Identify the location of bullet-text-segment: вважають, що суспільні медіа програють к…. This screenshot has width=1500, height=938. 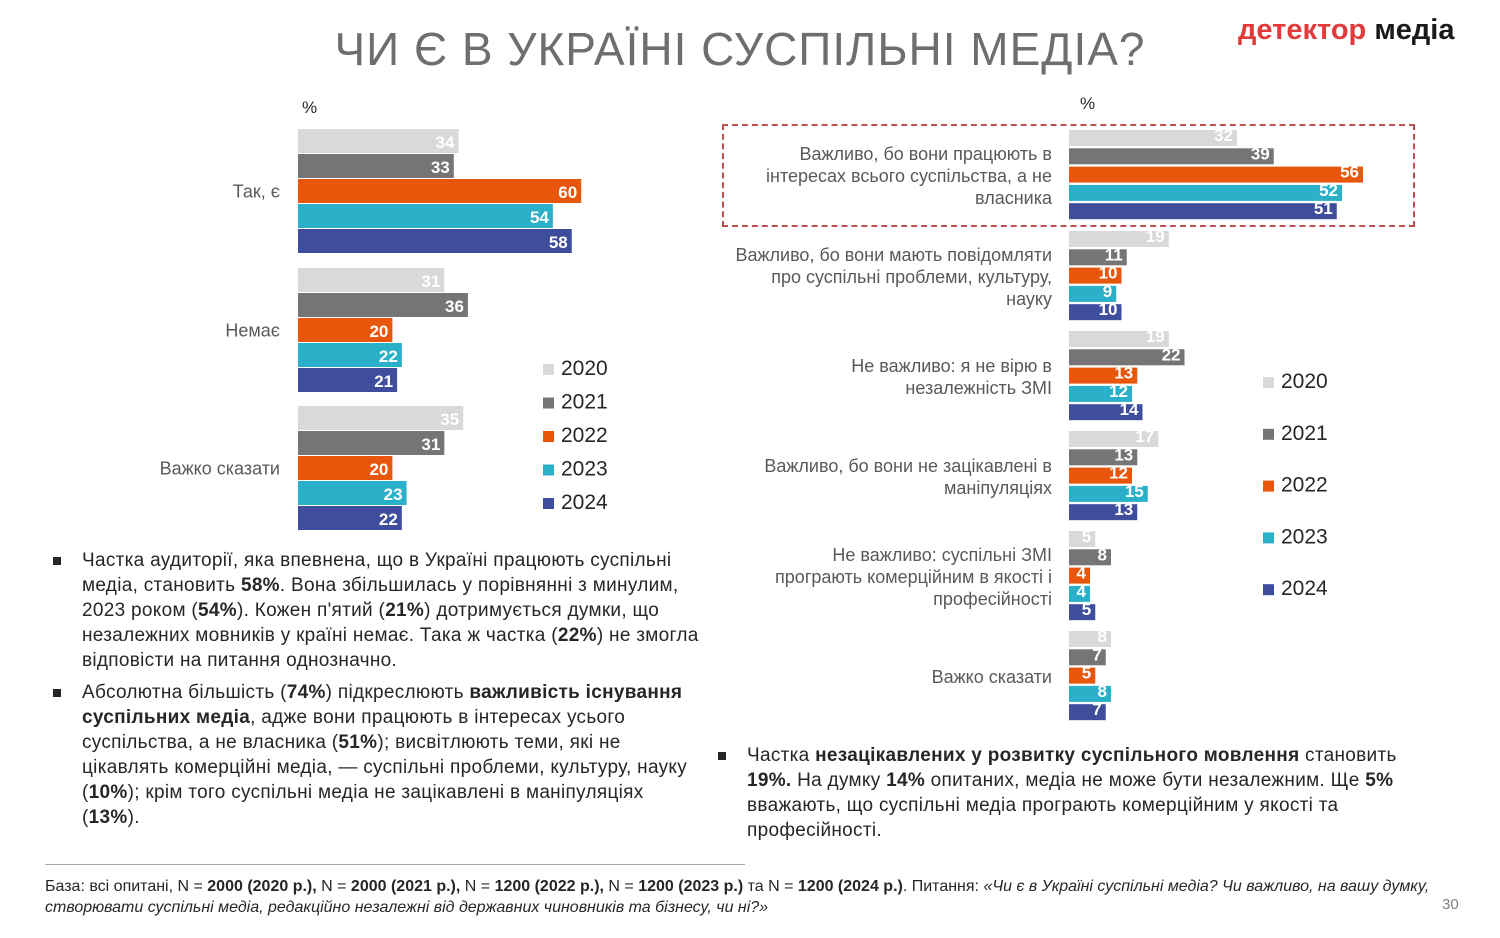
(1043, 818).